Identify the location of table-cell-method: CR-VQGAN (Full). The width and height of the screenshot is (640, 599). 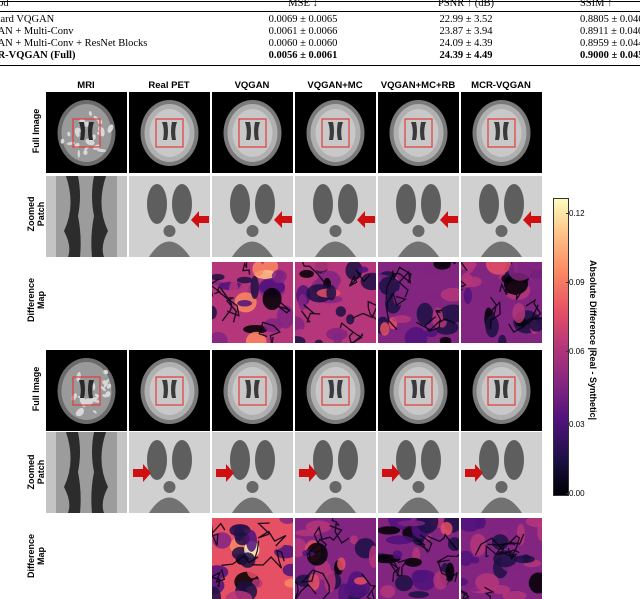
(38, 55).